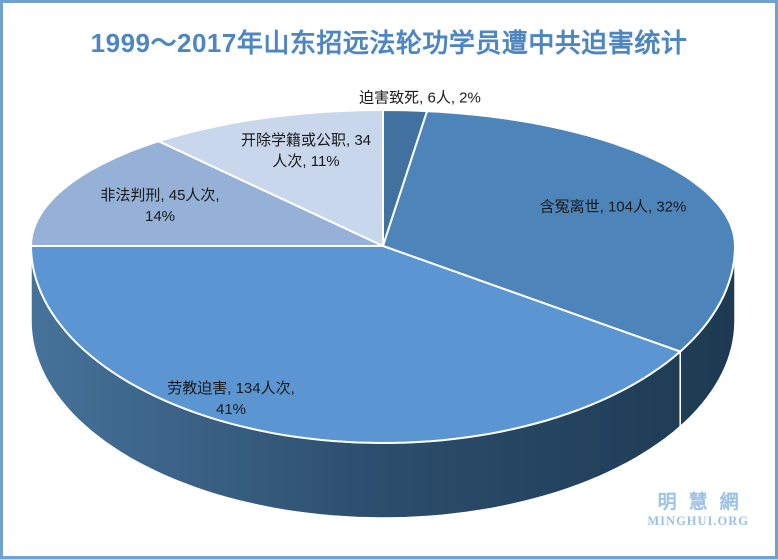 The height and width of the screenshot is (559, 778). Describe the element at coordinates (160, 216) in the screenshot. I see `data-label-line: 14%` at that location.